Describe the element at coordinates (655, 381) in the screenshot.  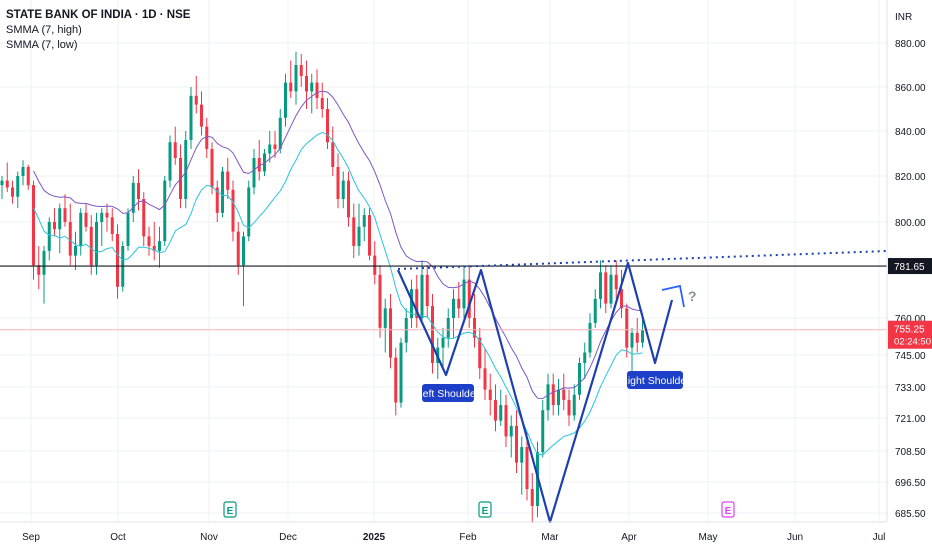
I see `right-shoulder-label-text: Right Shoulder` at that location.